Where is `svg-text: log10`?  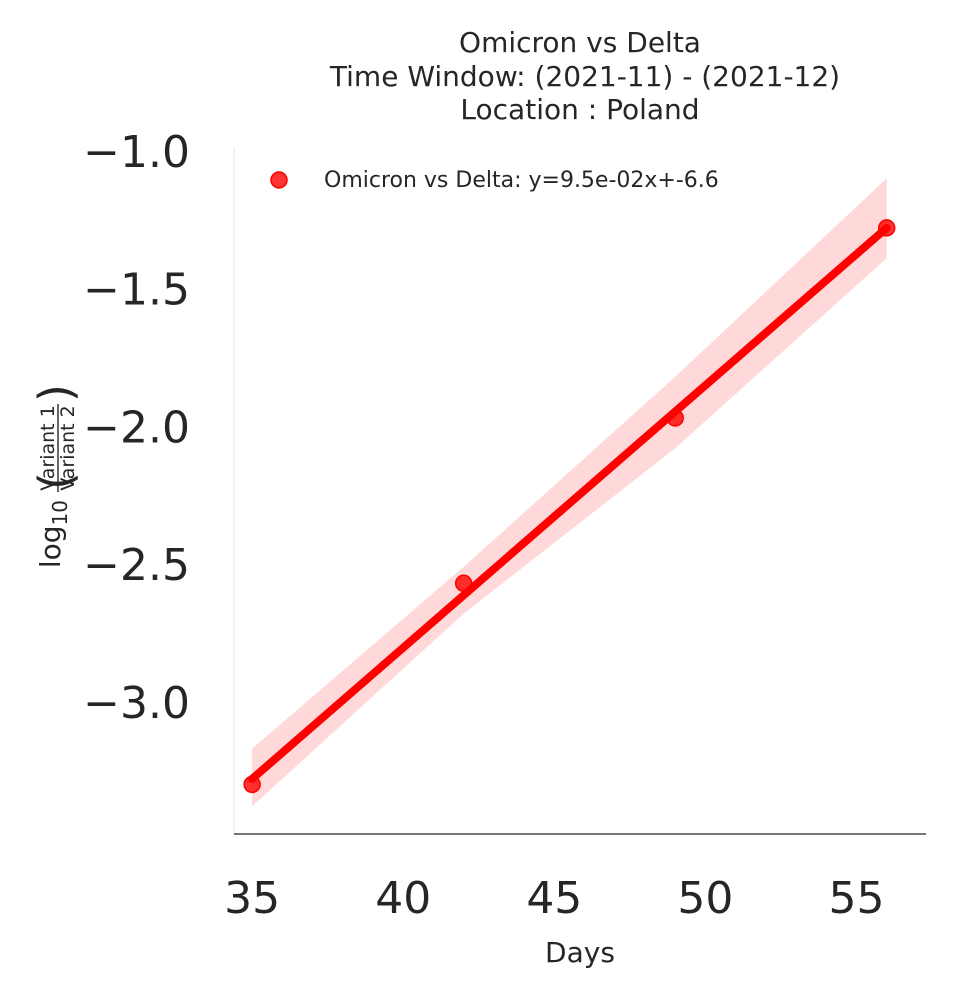 svg-text: log10 is located at coordinates (53, 534).